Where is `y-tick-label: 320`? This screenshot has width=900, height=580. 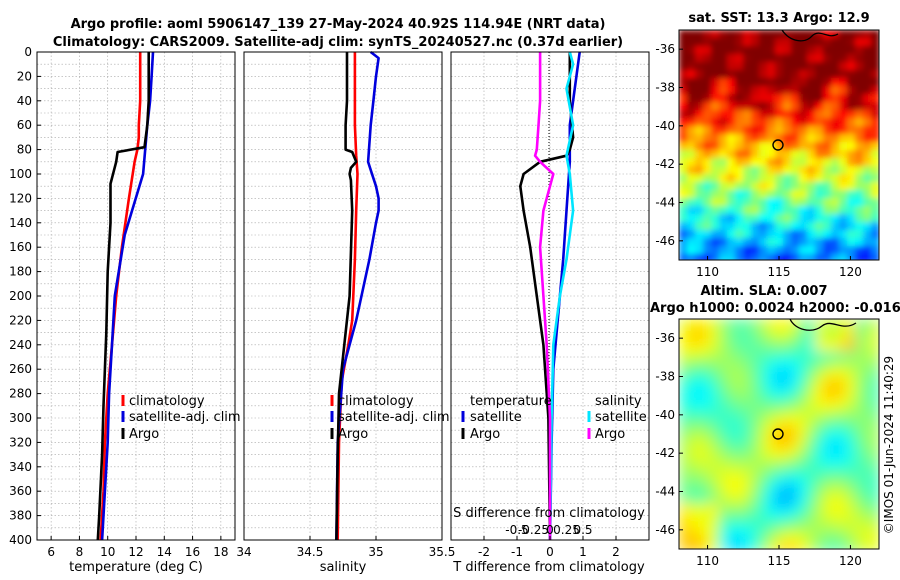
y-tick-label: 320 is located at coordinates (20, 442).